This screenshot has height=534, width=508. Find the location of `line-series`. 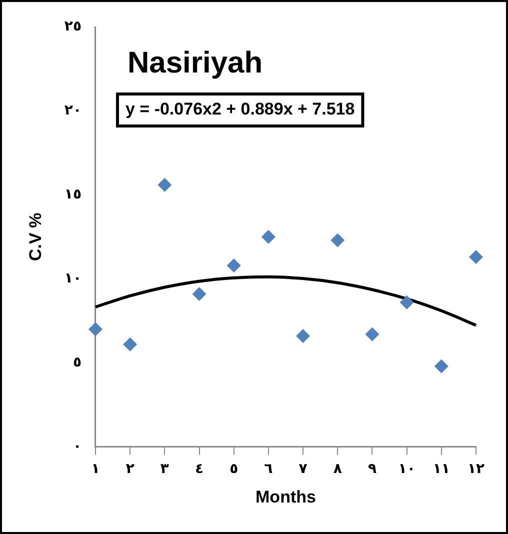

line-series is located at coordinates (286, 301).